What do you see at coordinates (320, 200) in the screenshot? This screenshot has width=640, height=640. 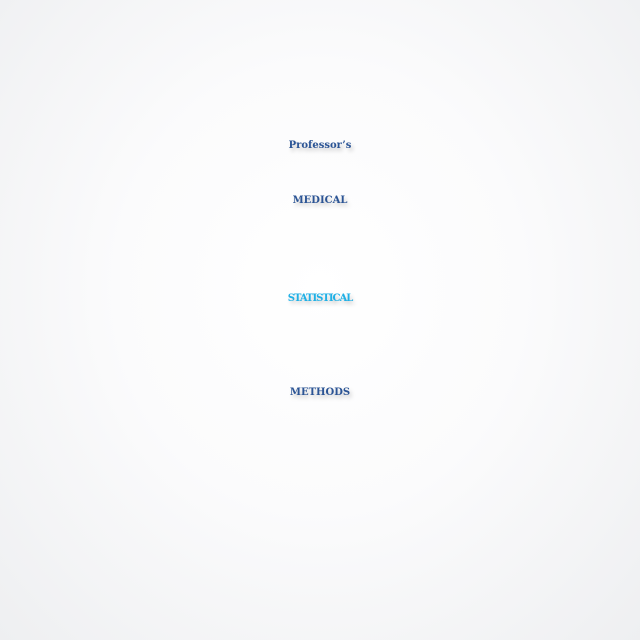 I see `logo-title-medical: MEDICAL` at bounding box center [320, 200].